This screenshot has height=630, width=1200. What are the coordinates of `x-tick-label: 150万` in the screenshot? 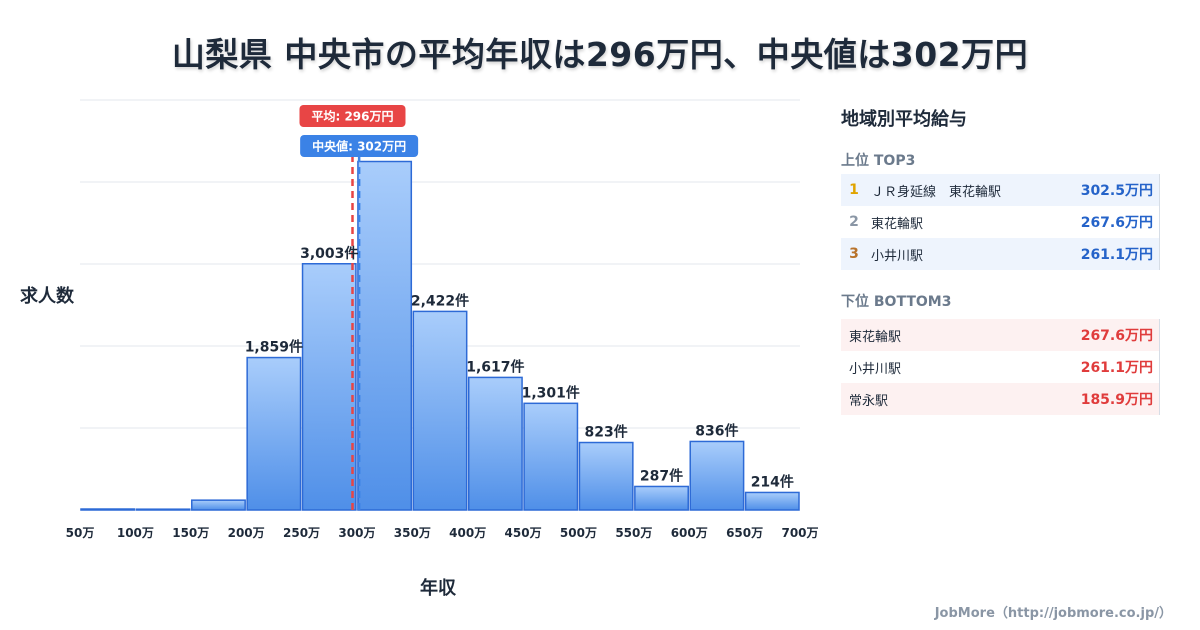 It's located at (190, 533).